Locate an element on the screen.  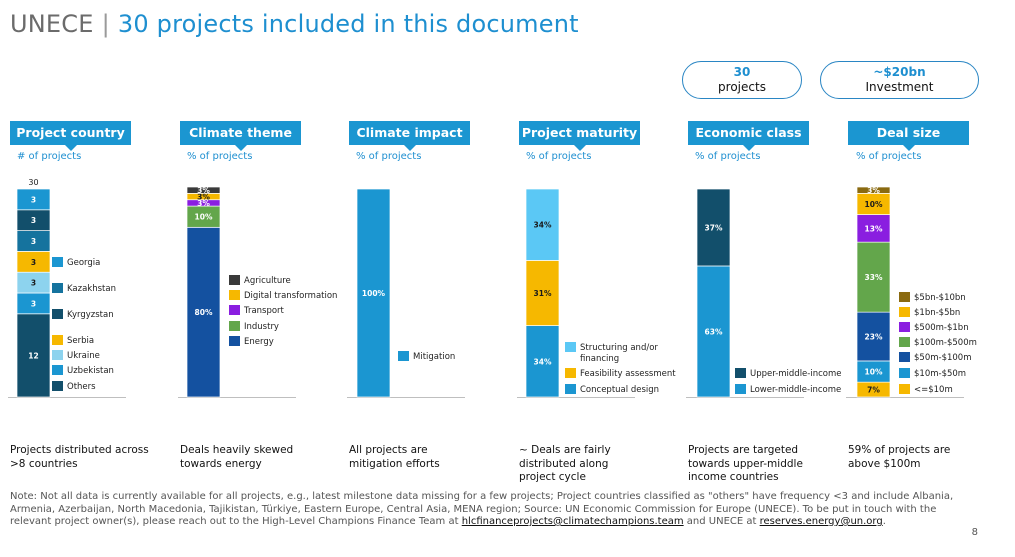
title-text: 30 projects included in this document is located at coordinates (348, 24).